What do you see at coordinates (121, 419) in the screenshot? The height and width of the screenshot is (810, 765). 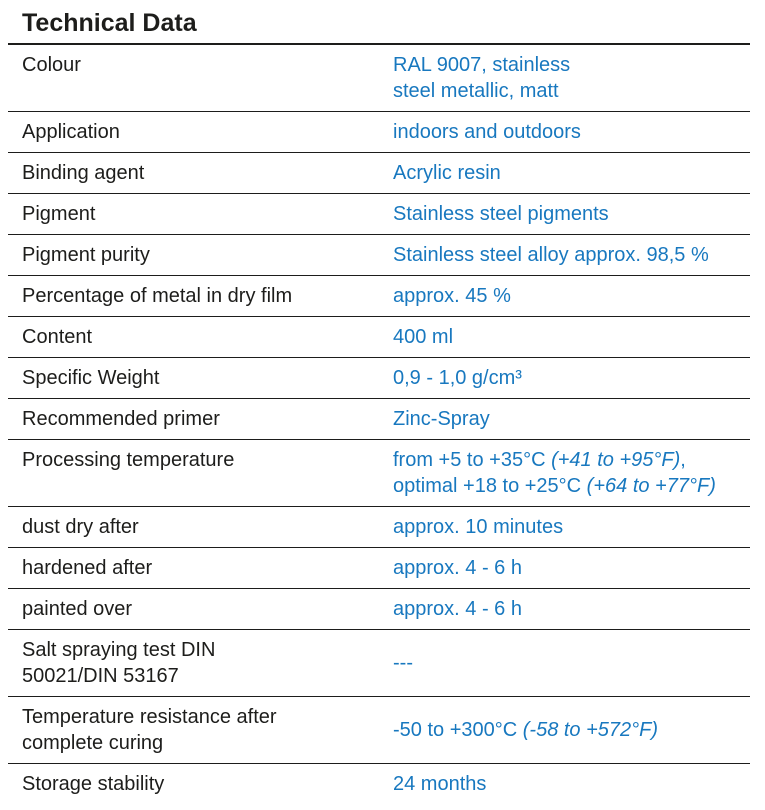 I see `row-label-line: Recommended primer` at bounding box center [121, 419].